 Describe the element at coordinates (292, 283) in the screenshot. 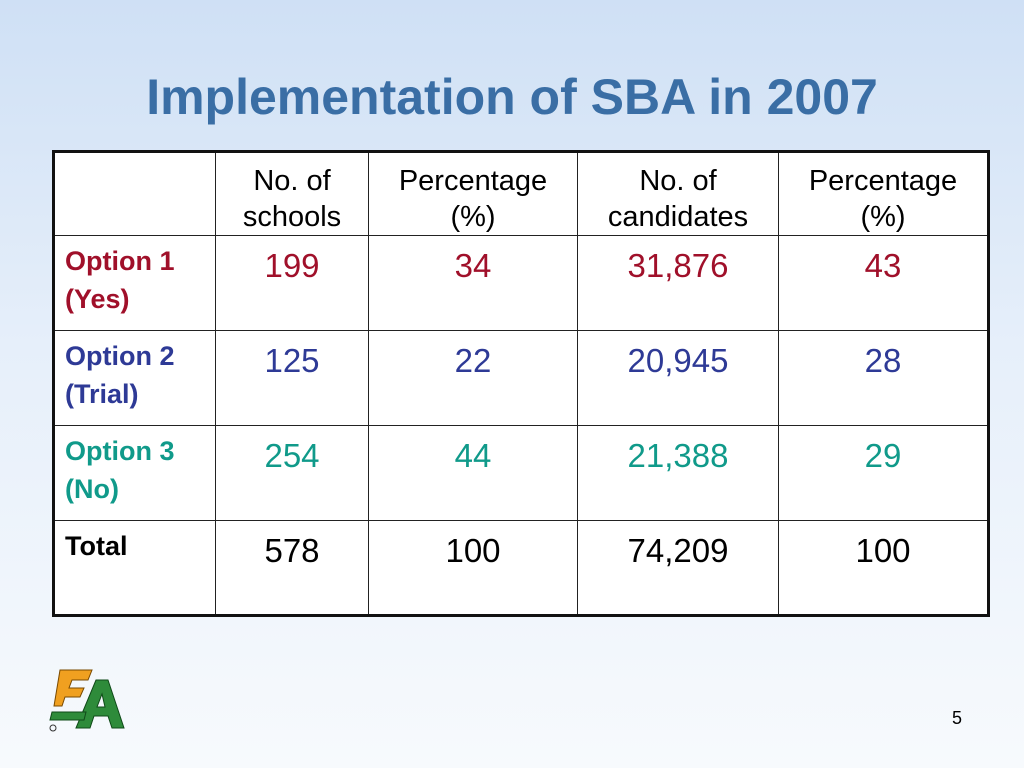

I see `cell-schools: 199` at that location.